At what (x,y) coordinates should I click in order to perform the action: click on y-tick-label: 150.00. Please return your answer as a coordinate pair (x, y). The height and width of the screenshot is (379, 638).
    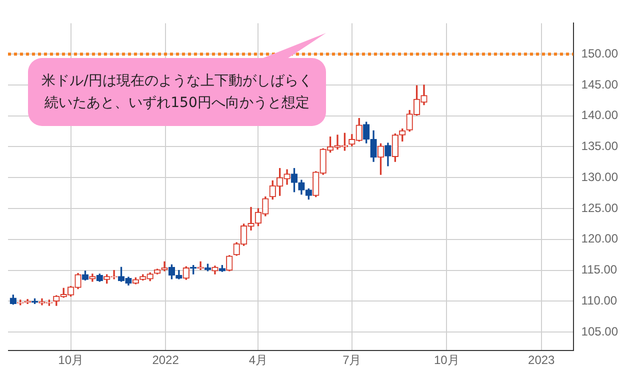
    Looking at the image, I should click on (599, 53).